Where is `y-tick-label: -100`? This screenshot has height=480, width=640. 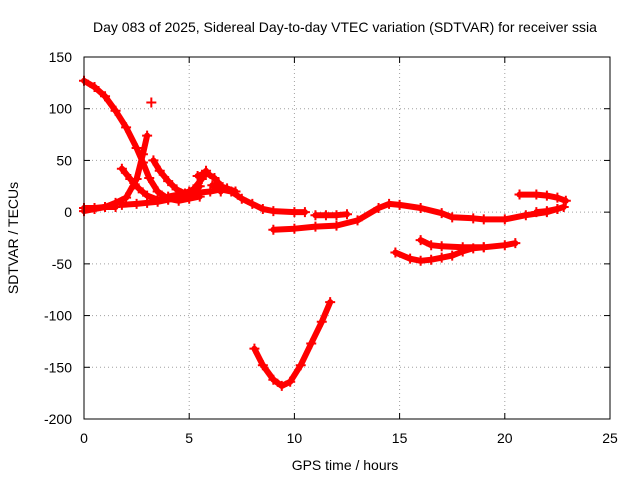
y-tick-label: -100 is located at coordinates (58, 316).